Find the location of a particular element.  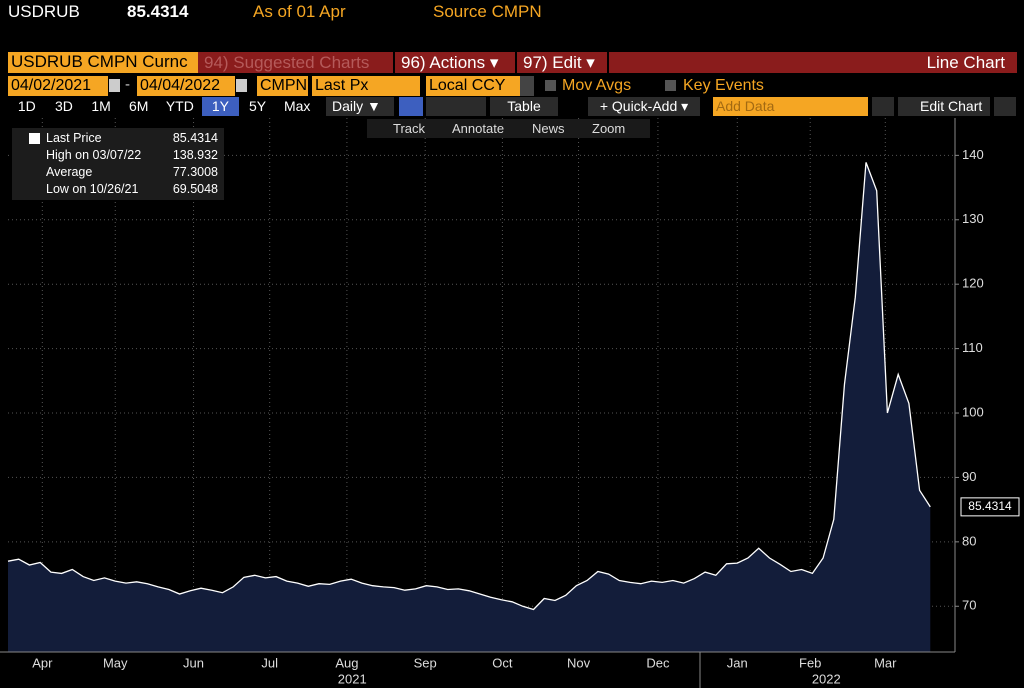

x-tick-label: May is located at coordinates (115, 662).